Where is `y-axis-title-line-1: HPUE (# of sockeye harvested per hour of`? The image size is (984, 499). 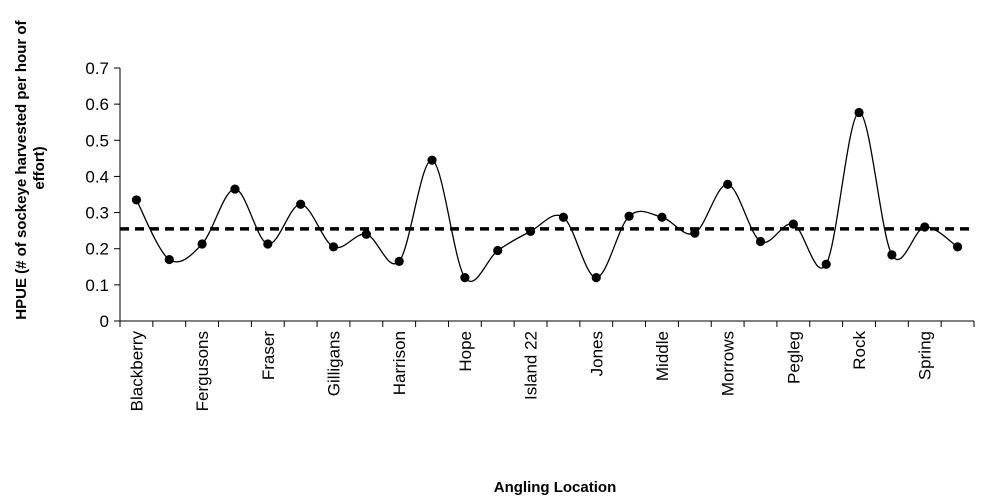
y-axis-title-line-1: HPUE (# of sockeye harvested per hour of is located at coordinates (21, 169).